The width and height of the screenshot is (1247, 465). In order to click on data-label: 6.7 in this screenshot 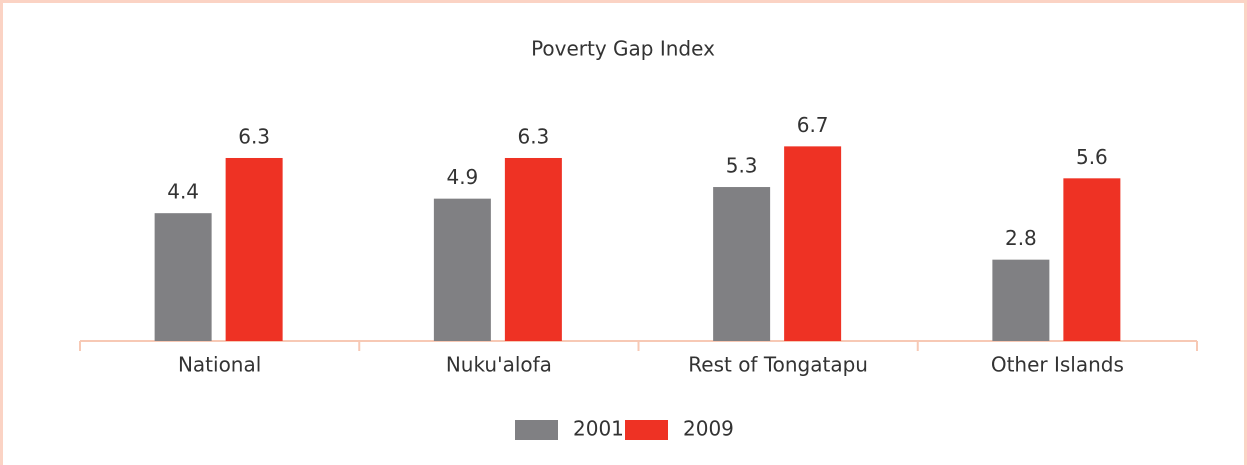, I will do `click(813, 125)`.